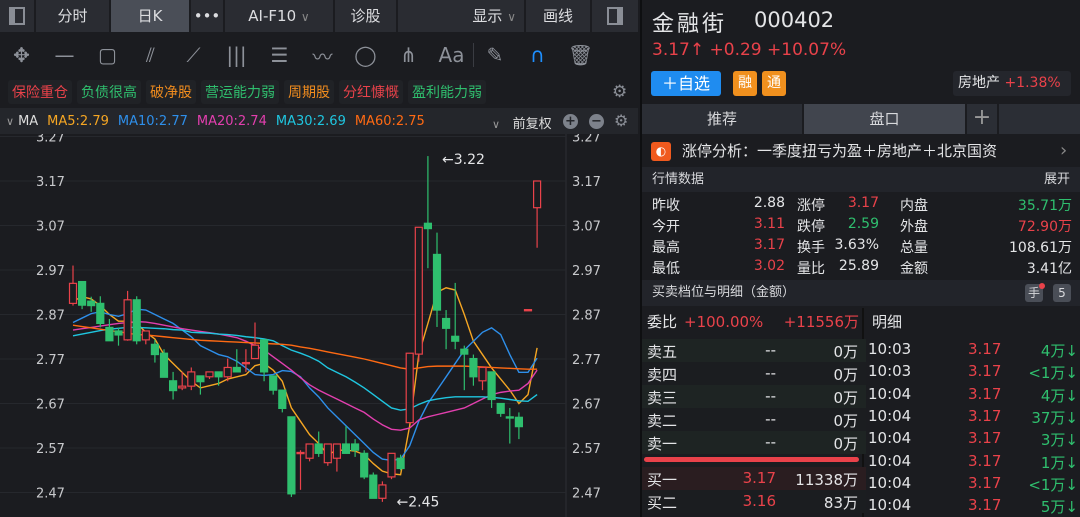  What do you see at coordinates (408, 55) in the screenshot?
I see `pitchfork-icon: ⋔` at bounding box center [408, 55].